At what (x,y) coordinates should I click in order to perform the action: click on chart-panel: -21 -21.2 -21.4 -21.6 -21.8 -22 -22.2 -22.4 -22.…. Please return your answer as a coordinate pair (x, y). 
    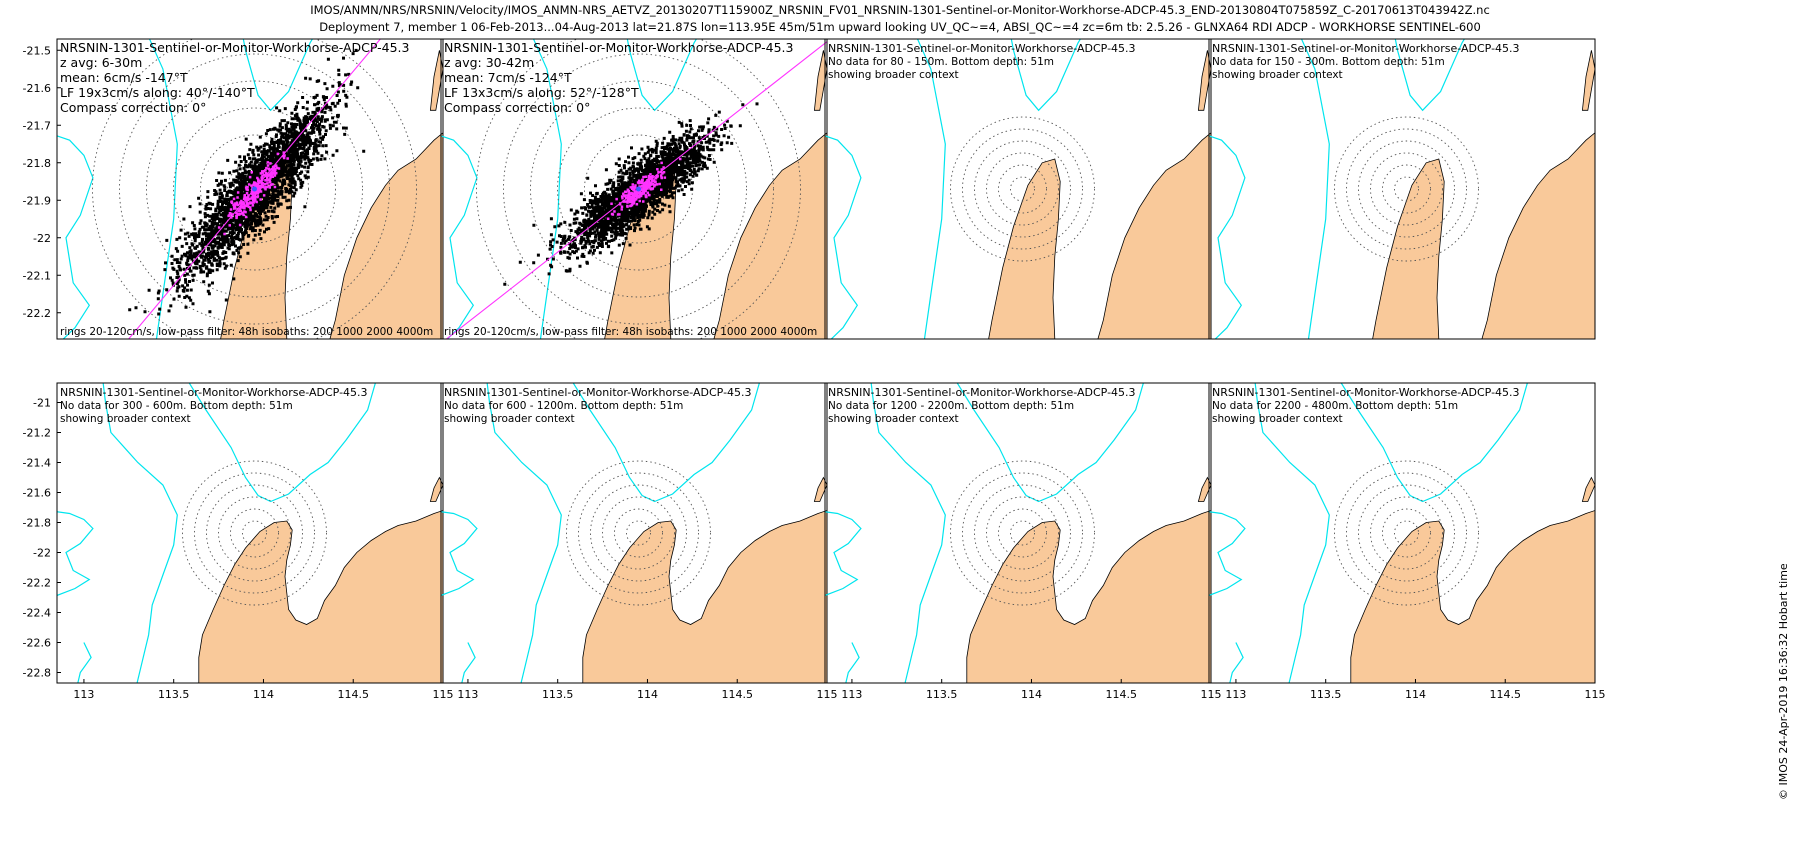
    Looking at the image, I should click on (238, 541).